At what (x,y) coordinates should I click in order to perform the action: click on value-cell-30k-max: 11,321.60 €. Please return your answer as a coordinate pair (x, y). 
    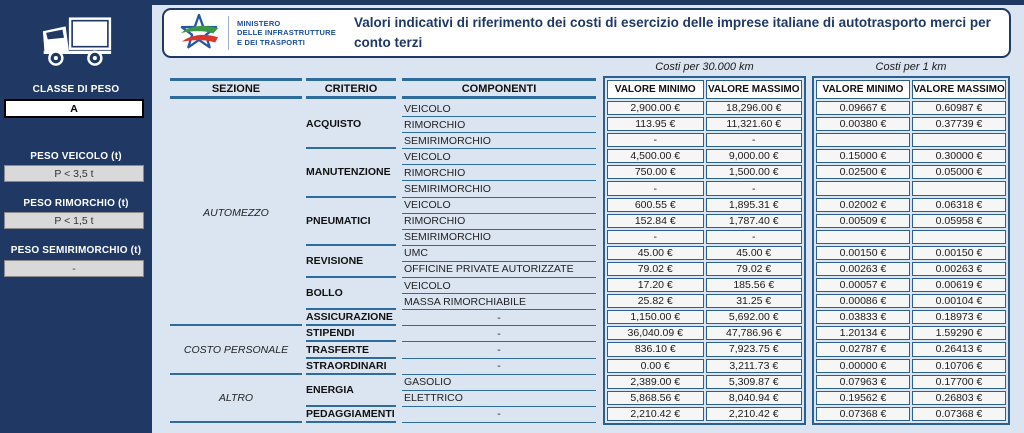
    Looking at the image, I should click on (753, 124).